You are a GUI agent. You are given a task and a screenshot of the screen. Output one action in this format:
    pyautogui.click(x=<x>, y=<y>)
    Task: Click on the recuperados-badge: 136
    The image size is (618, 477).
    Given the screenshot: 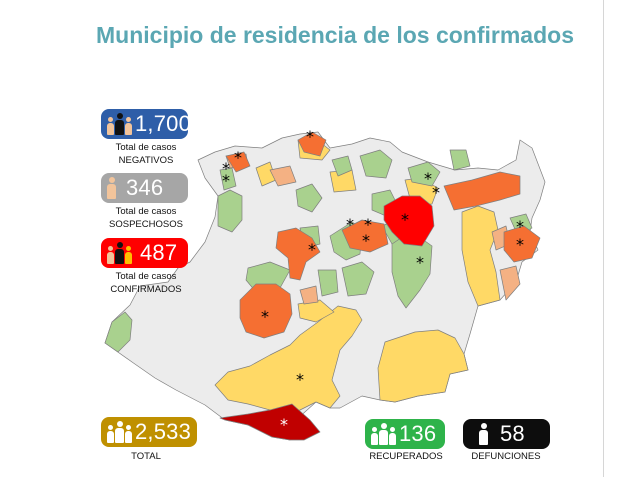 What is the action you would take?
    pyautogui.click(x=405, y=434)
    